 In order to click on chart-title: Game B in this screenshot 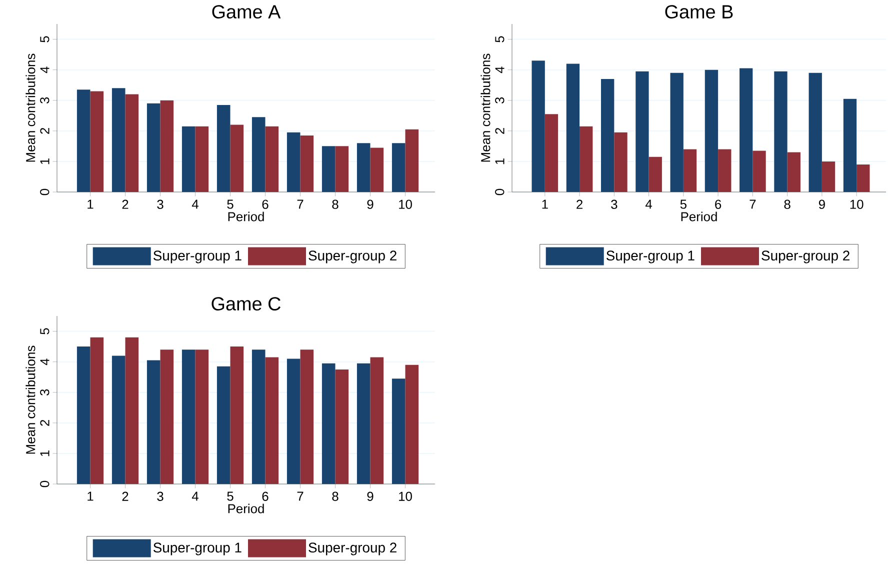, I will do `click(699, 11)`.